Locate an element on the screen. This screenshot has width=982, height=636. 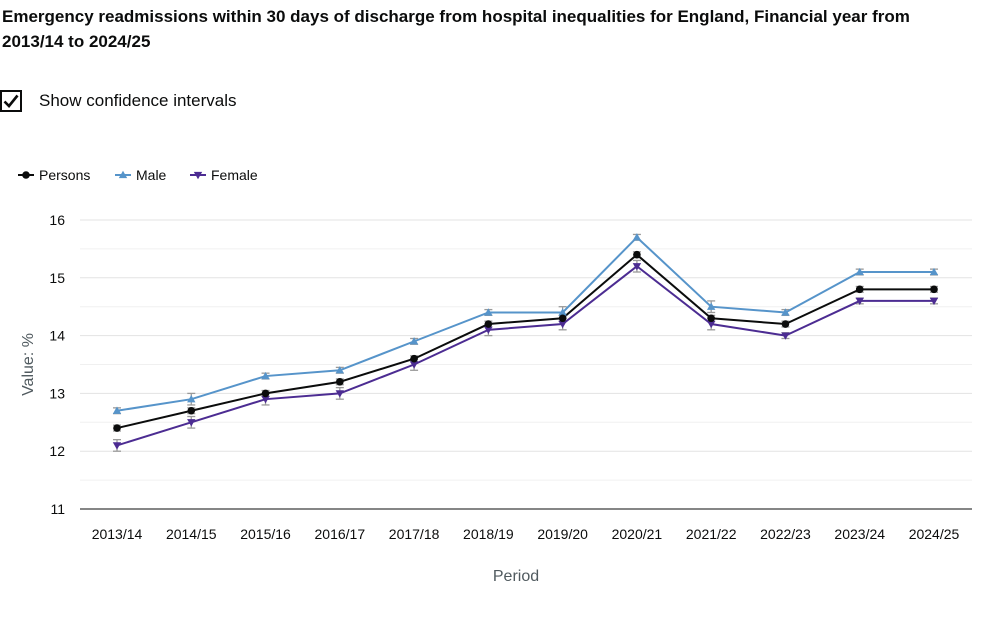
check-icon is located at coordinates (11, 101).